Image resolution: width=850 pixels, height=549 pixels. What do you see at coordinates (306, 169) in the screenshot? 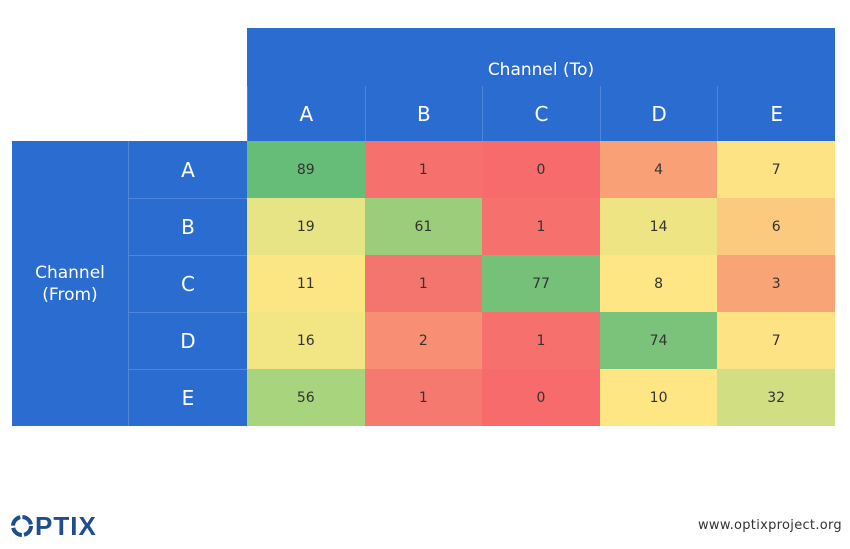
I see `heatmap-cell-a-a: 89` at bounding box center [306, 169].